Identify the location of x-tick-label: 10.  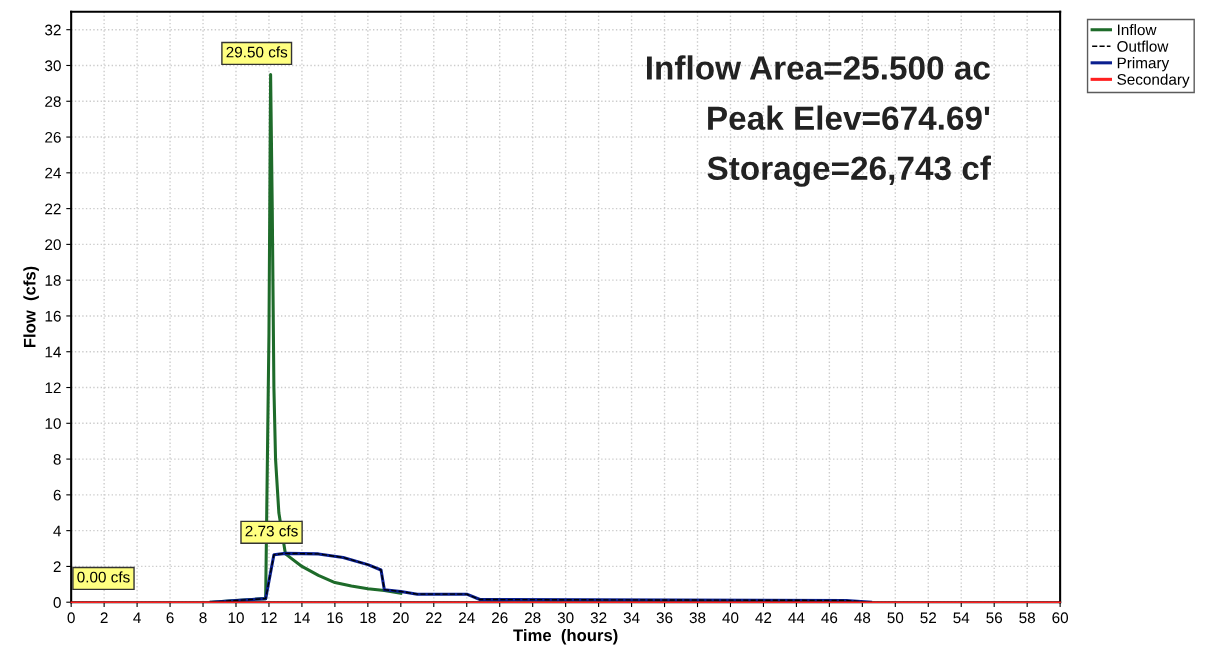
(236, 618).